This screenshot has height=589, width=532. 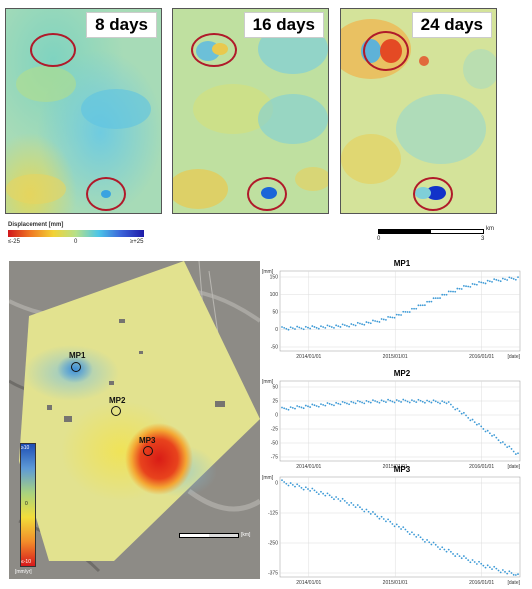 What do you see at coordinates (76, 367) in the screenshot?
I see `map-point-mp1` at bounding box center [76, 367].